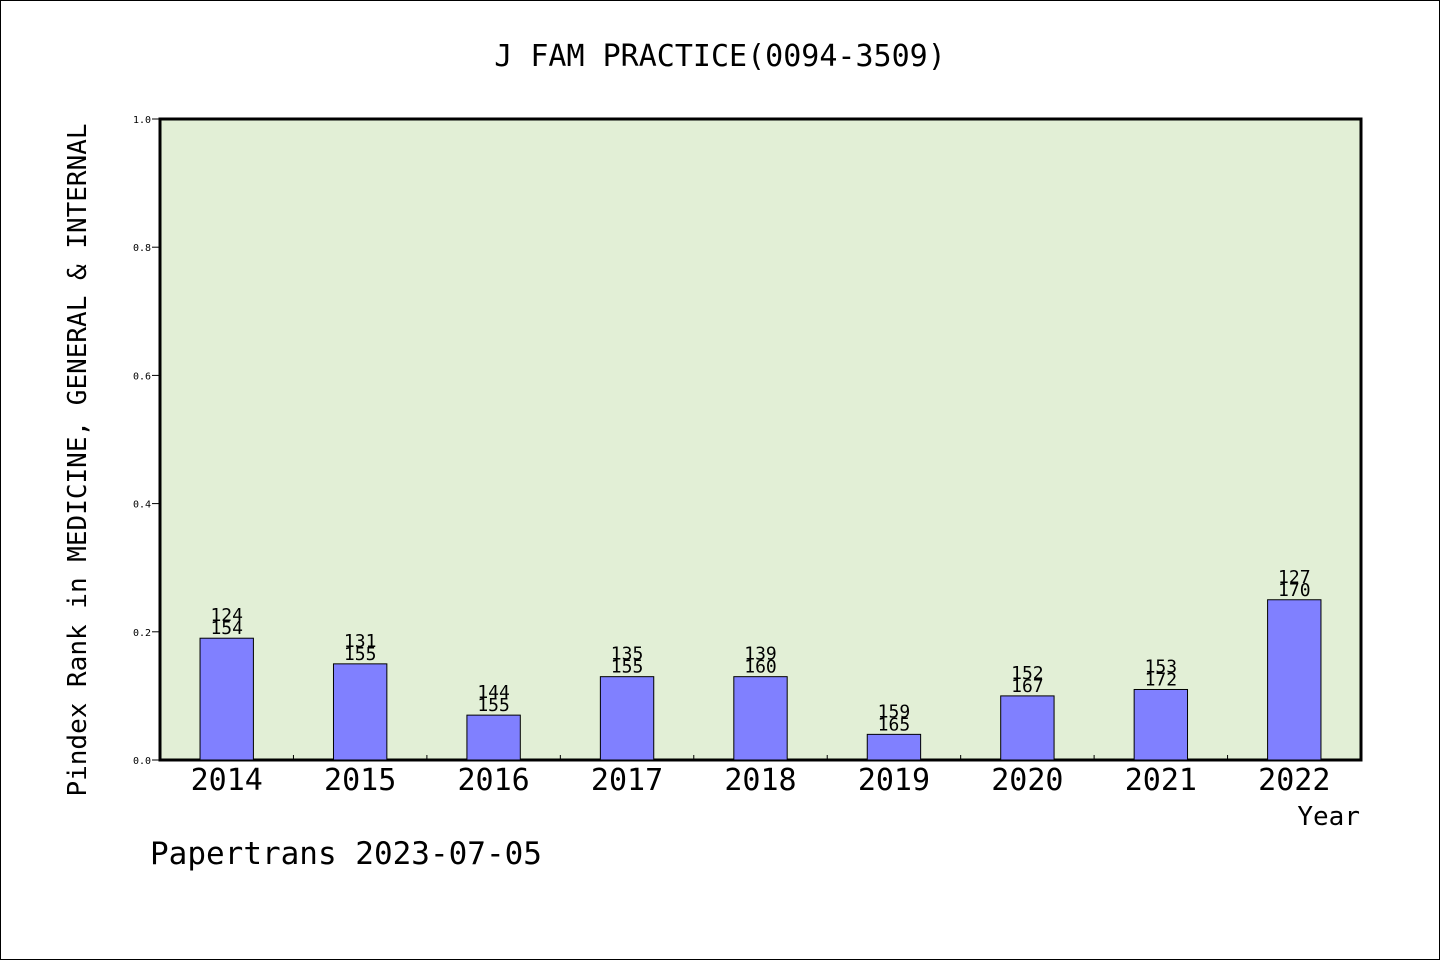  Describe the element at coordinates (346, 854) in the screenshot. I see `watermark-text: Papertrans 2023-07-05` at that location.